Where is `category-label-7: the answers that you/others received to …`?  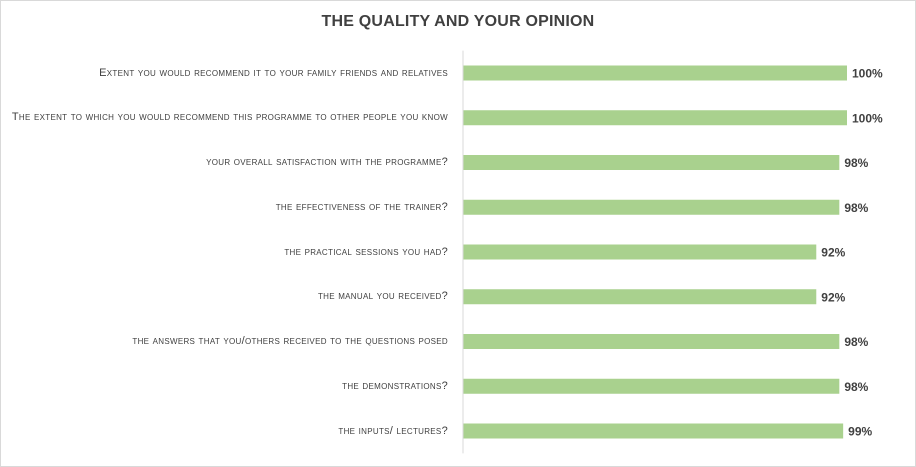
category-label-7: the answers that you/others received to … is located at coordinates (290, 341).